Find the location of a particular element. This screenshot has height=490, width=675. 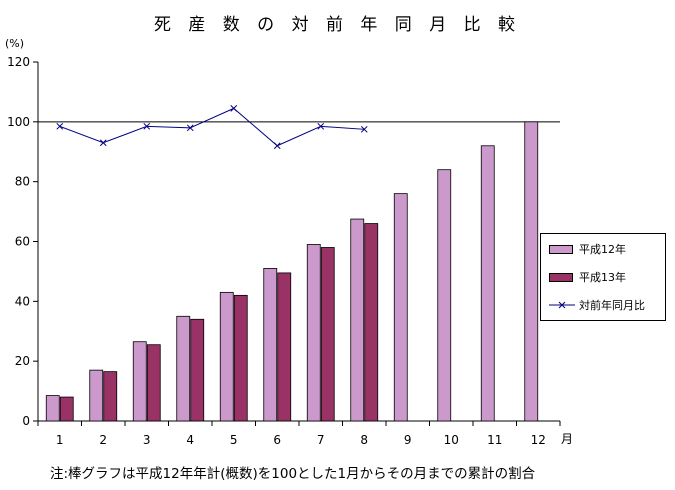

y-axis-label: (%) is located at coordinates (14, 43).